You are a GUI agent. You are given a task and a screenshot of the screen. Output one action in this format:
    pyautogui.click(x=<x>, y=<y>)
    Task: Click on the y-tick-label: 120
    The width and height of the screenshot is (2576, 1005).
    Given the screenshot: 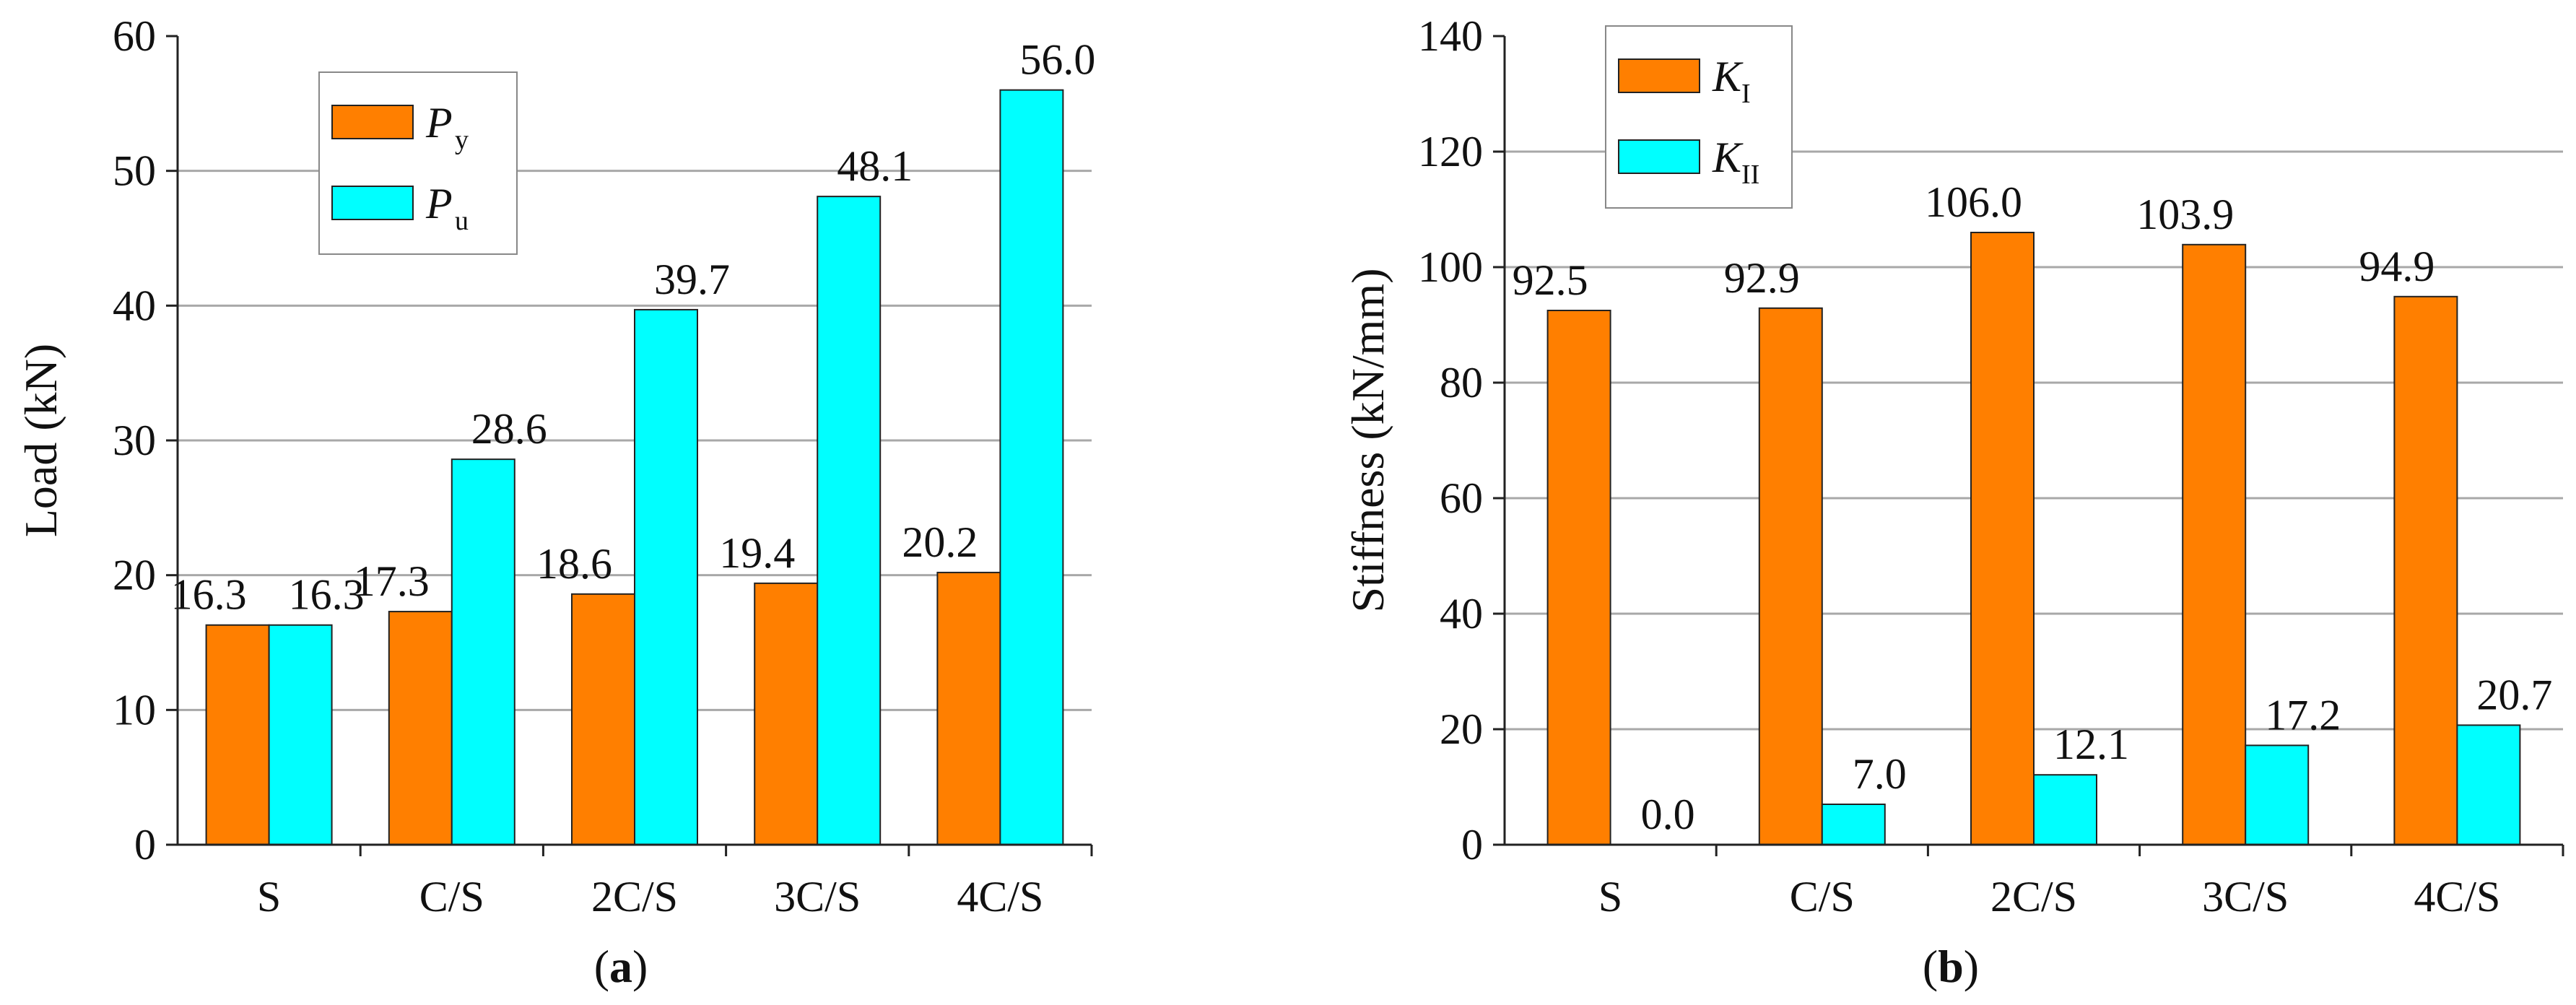 What is the action you would take?
    pyautogui.click(x=1450, y=151)
    